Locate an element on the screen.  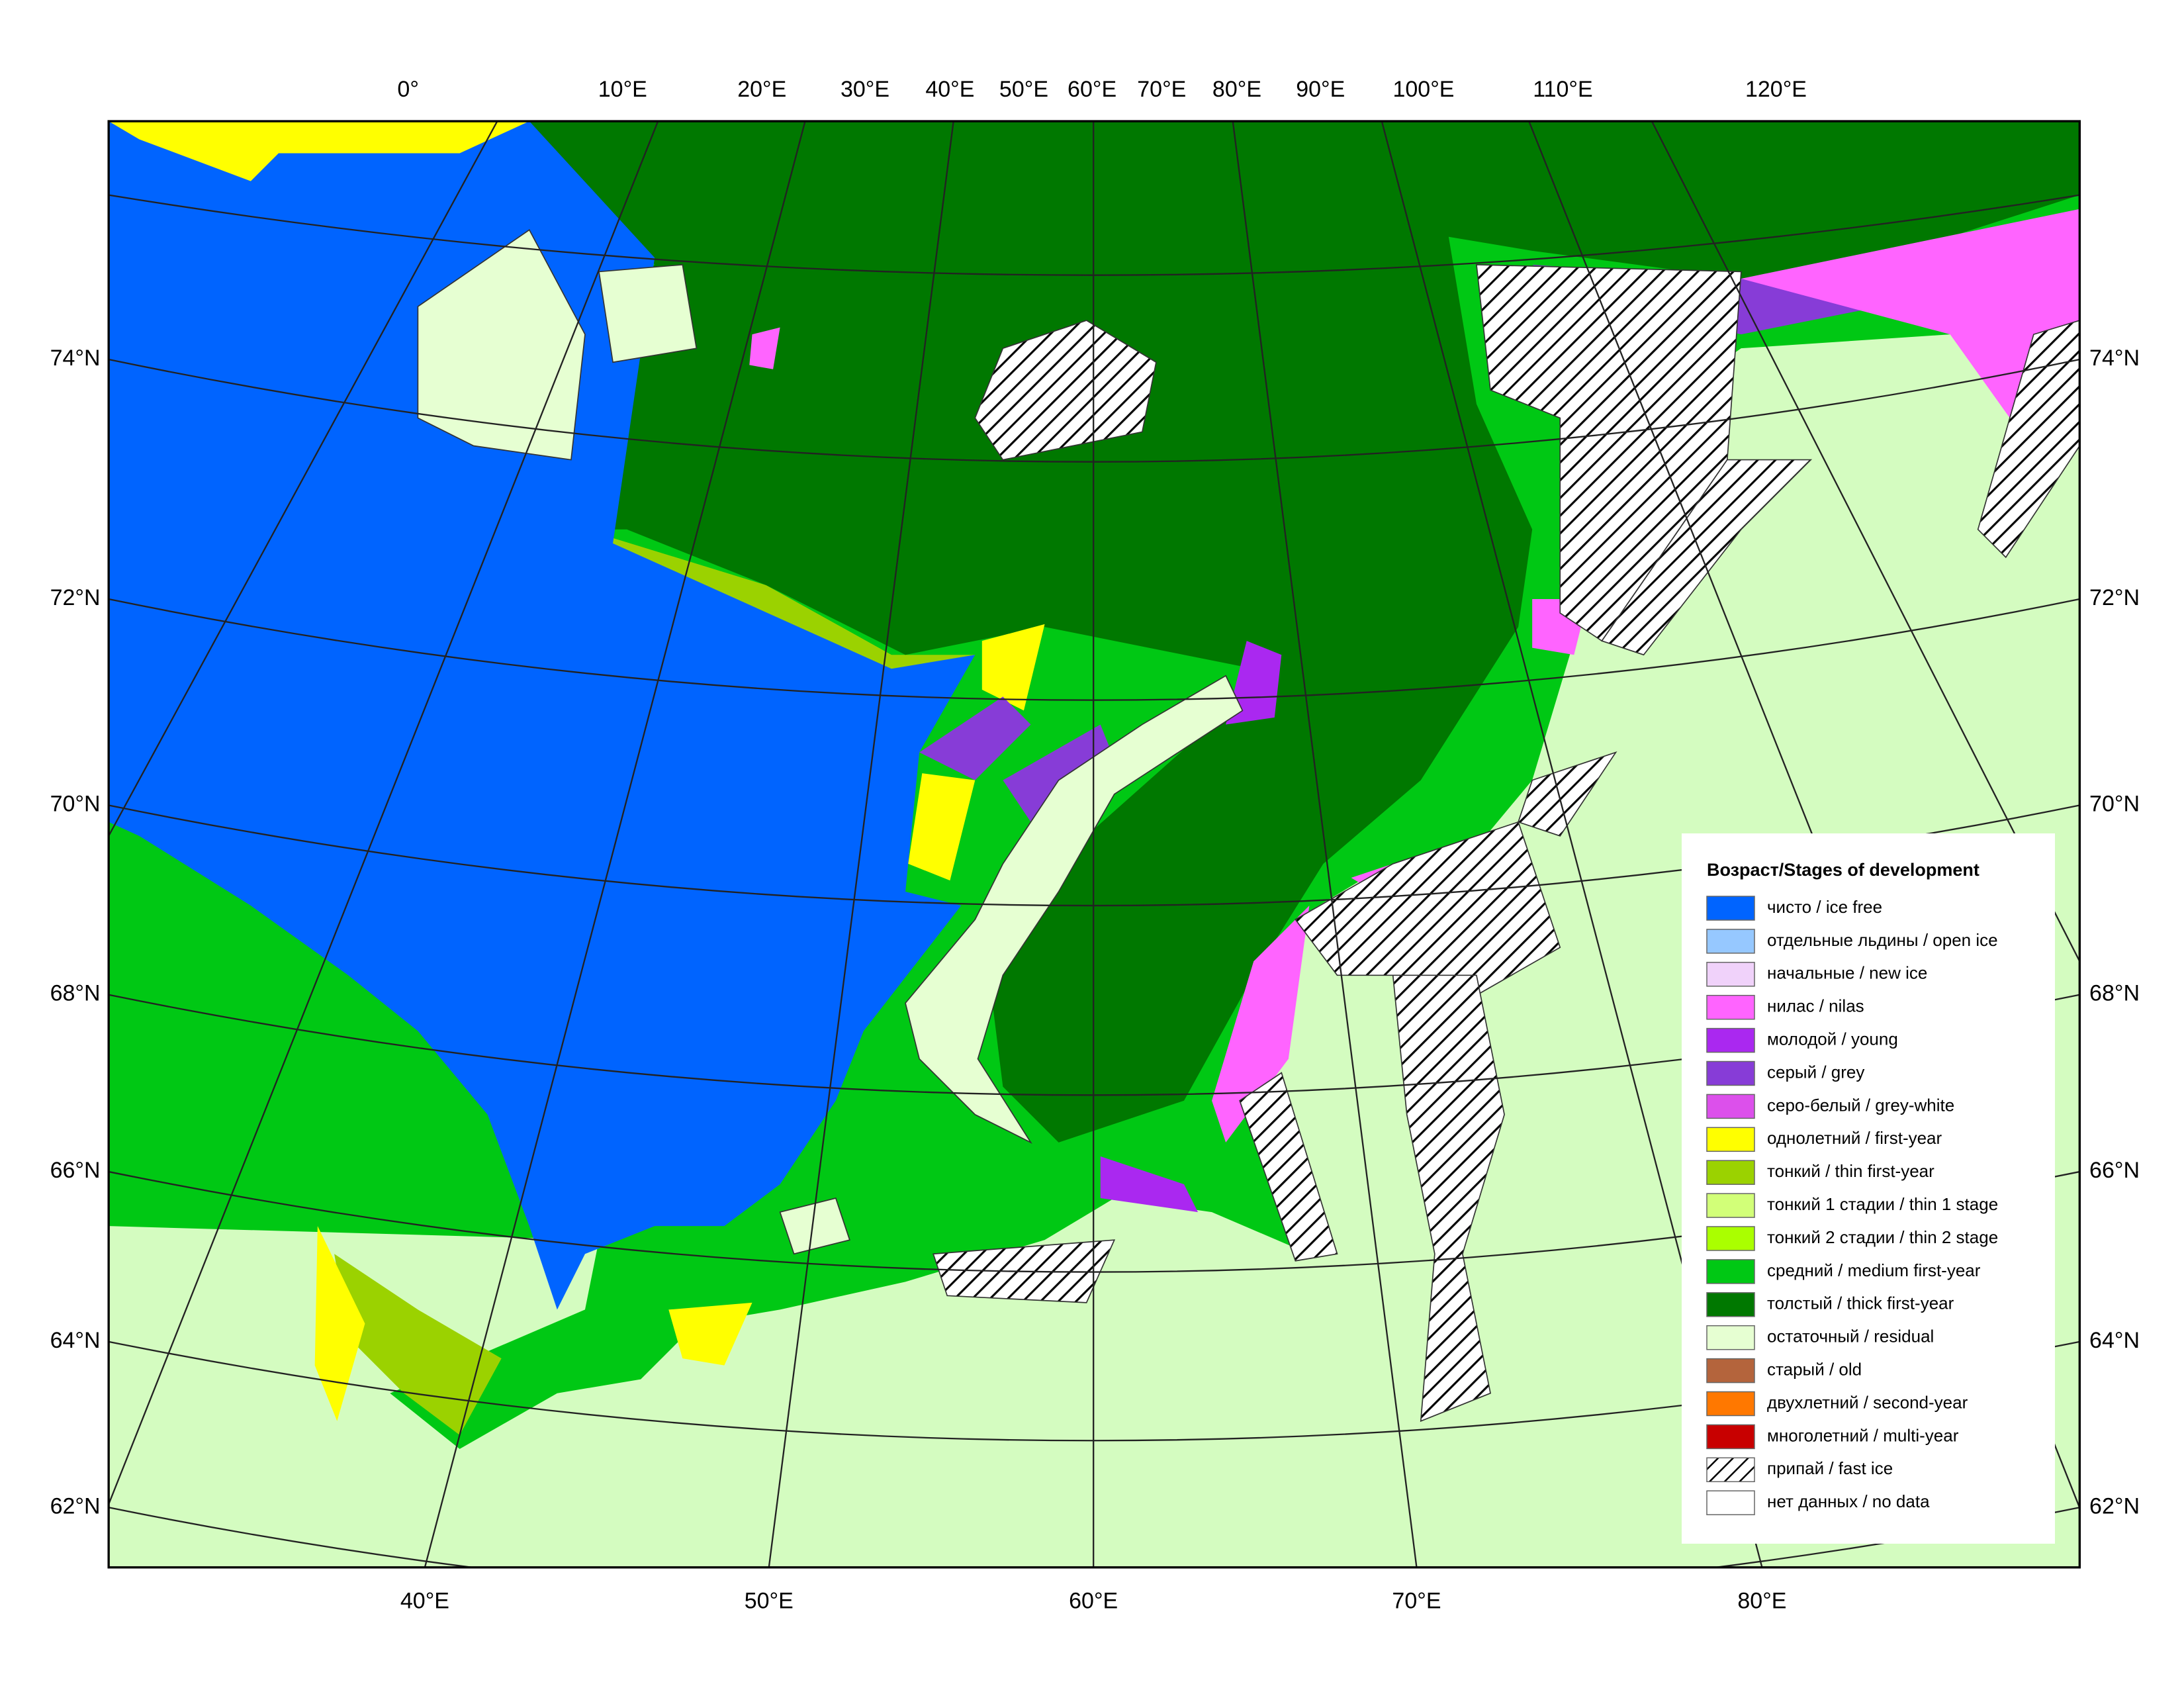
legend-label: чисто / ice free is located at coordinates (1824, 907).